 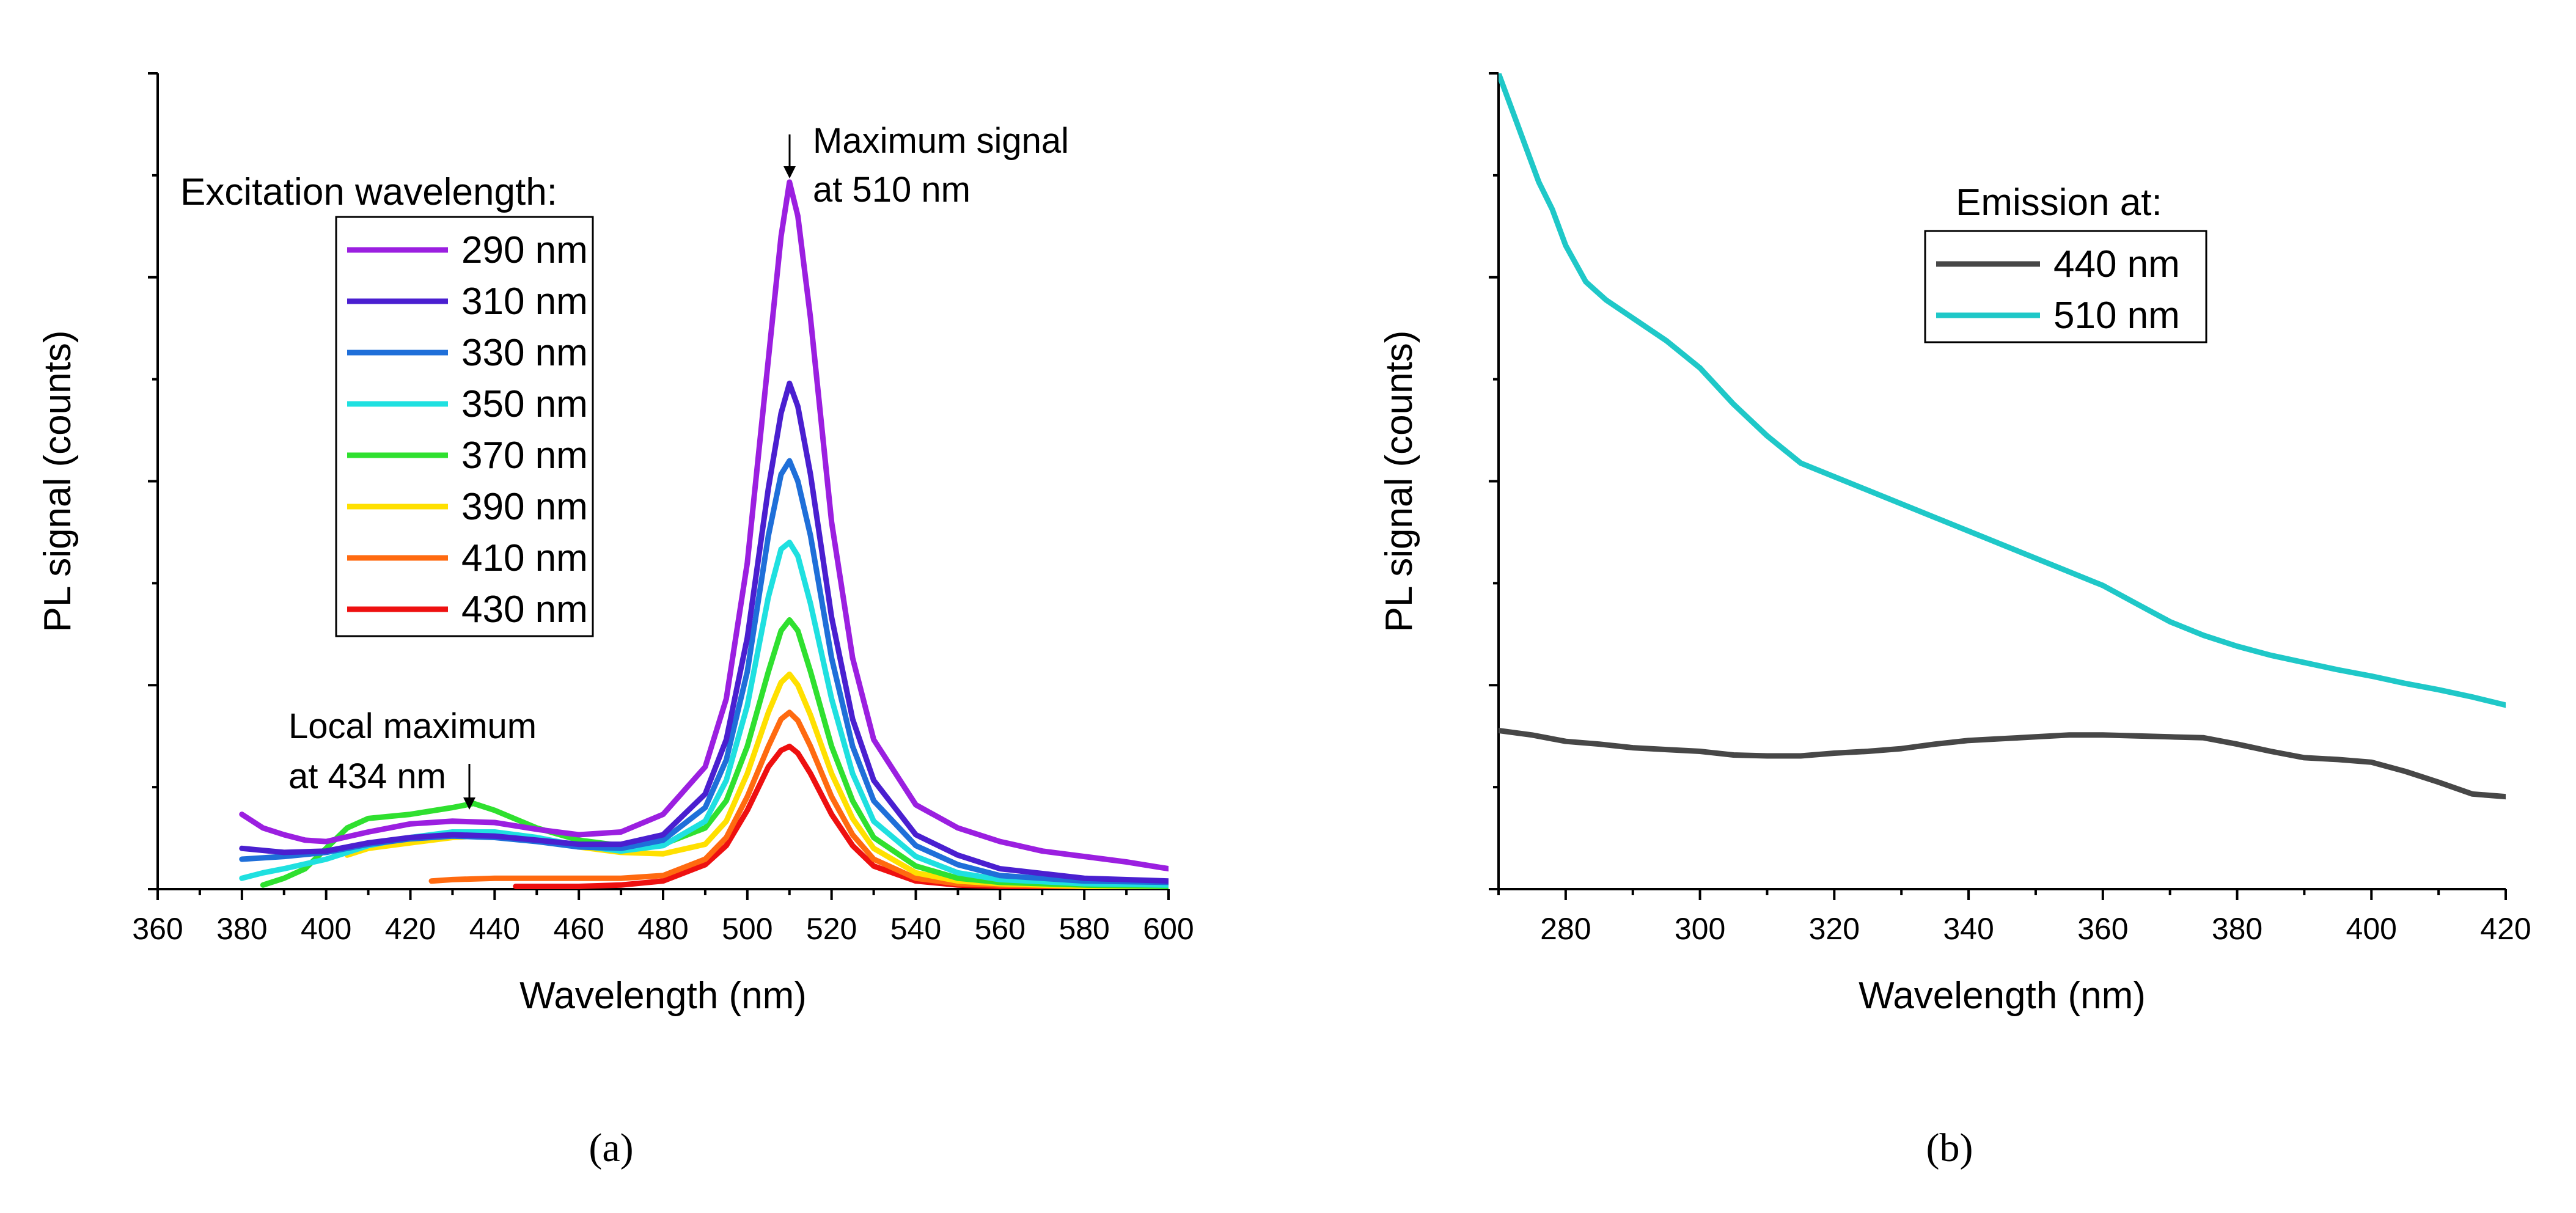 I want to click on legend-entry: 410 nm, so click(x=524, y=558).